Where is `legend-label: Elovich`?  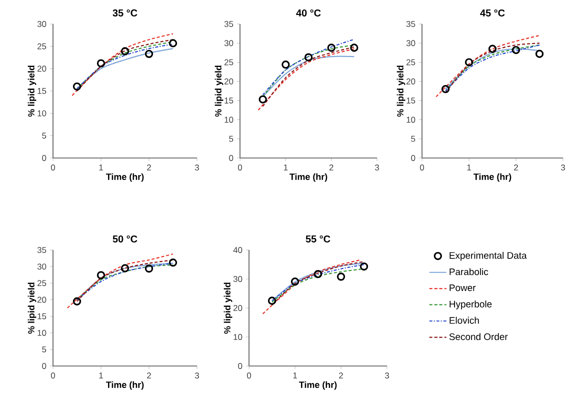 legend-label: Elovich is located at coordinates (464, 320).